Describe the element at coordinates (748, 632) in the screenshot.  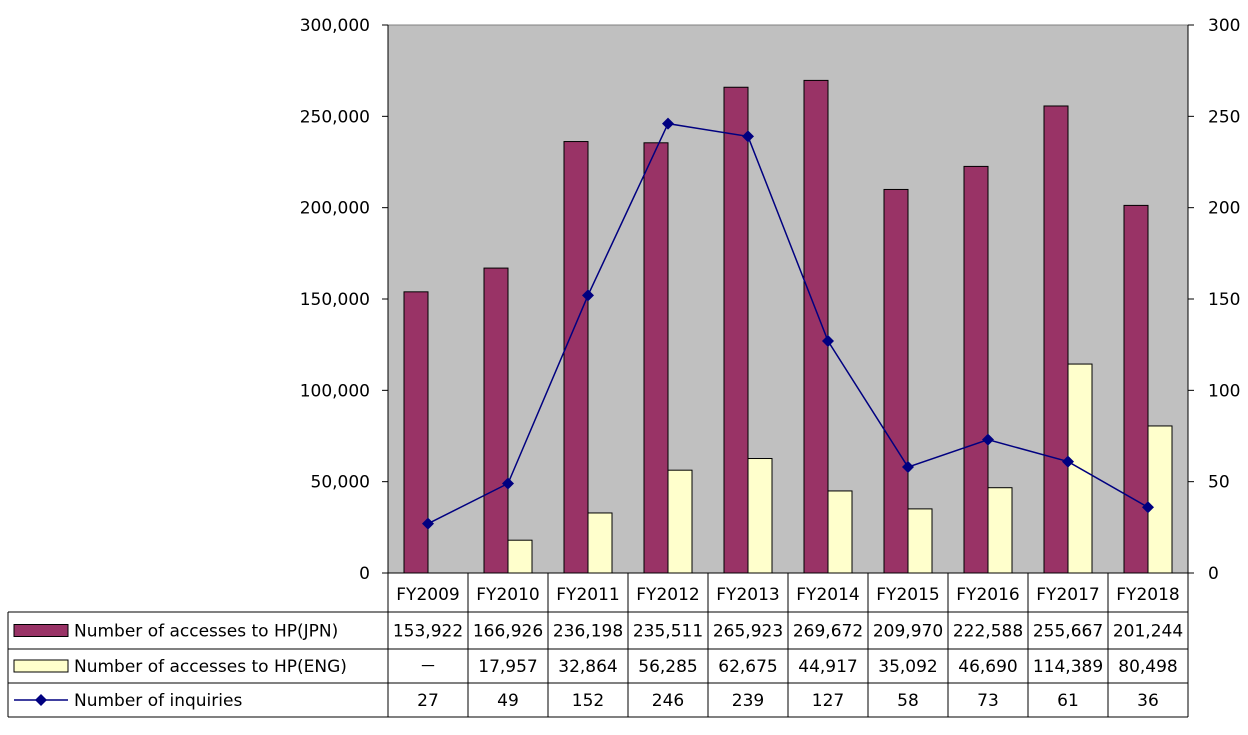
I see `table-cell: 265,923` at that location.